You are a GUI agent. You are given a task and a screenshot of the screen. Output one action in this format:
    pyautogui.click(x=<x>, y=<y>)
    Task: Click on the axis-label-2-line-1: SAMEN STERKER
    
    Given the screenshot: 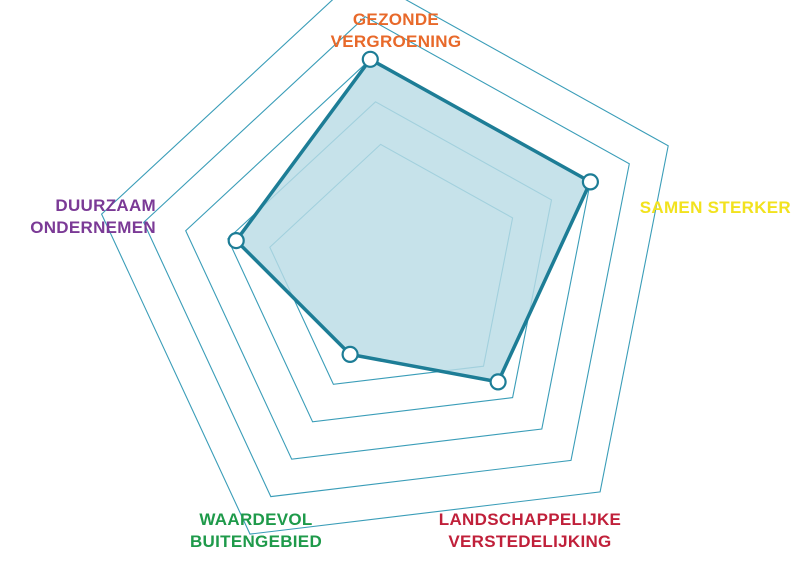 What is the action you would take?
    pyautogui.click(x=715, y=207)
    